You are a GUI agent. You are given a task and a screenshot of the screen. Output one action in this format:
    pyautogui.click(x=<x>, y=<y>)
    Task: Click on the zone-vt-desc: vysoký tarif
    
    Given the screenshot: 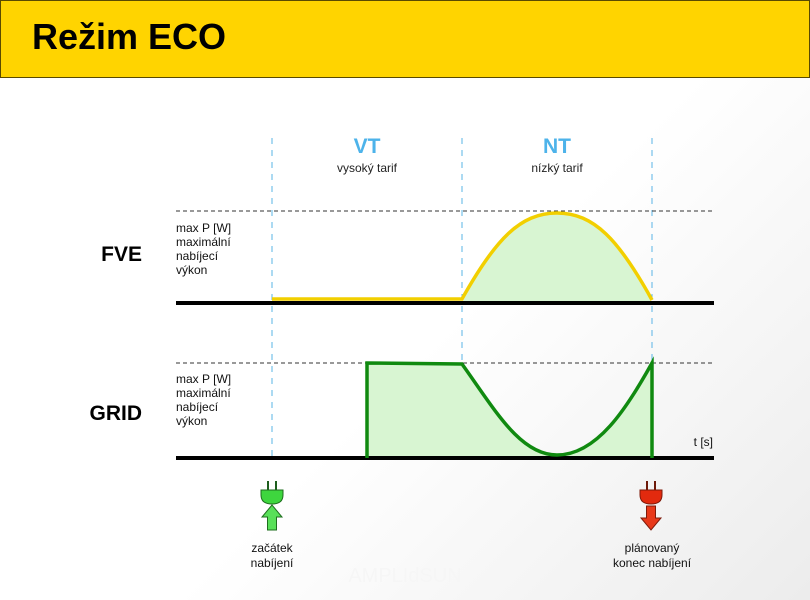 What is the action you would take?
    pyautogui.click(x=367, y=168)
    